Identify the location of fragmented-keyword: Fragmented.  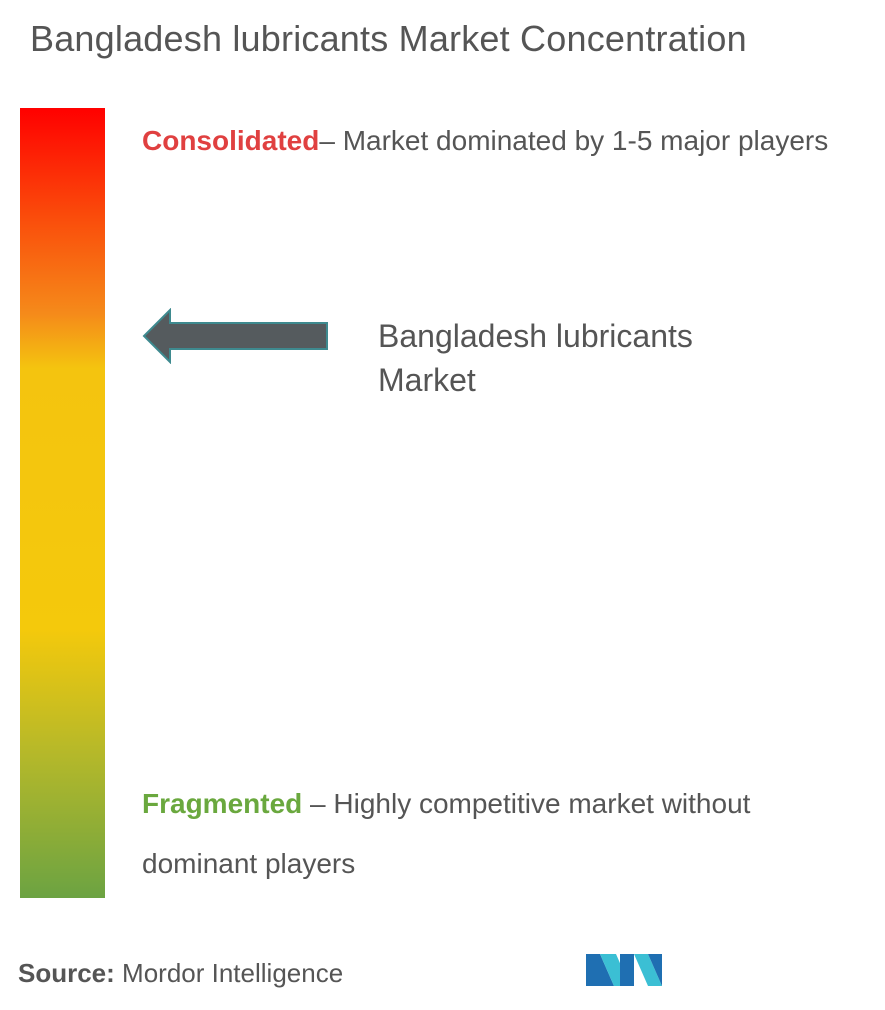
(222, 803).